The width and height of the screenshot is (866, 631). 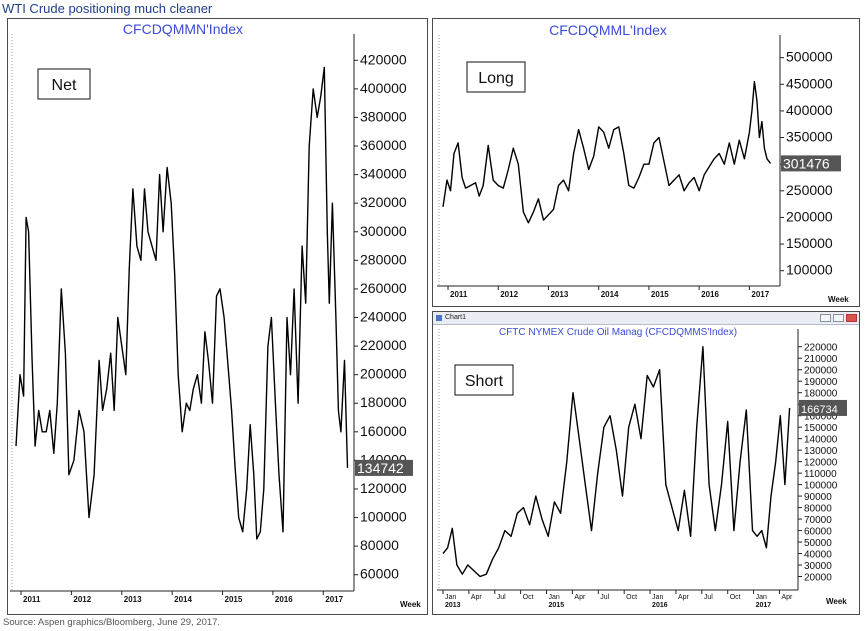 I want to click on y-tick-label: 90000, so click(x=818, y=497).